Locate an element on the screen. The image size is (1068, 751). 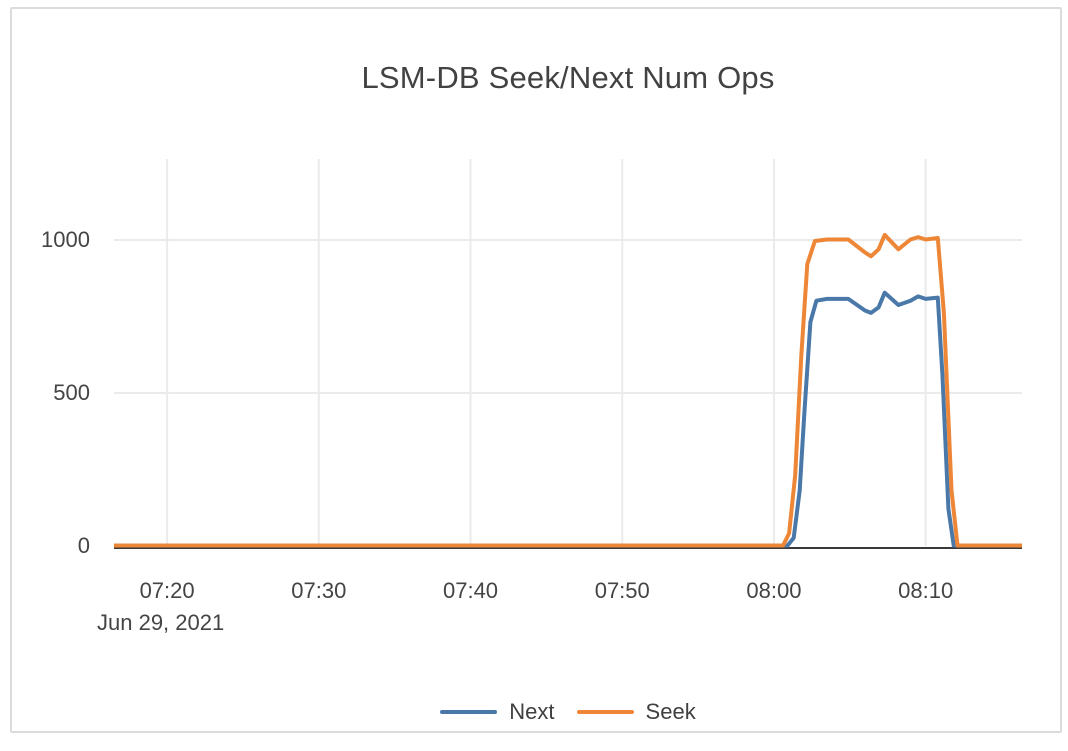
y-tick-label: 500 is located at coordinates (71, 392).